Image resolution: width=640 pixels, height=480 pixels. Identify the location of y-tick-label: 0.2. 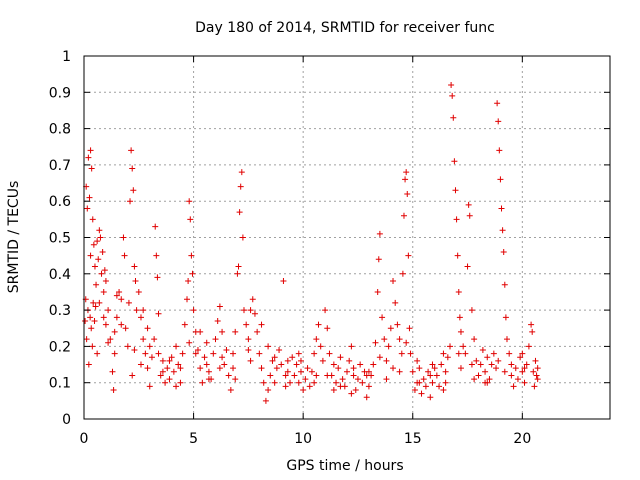
(60, 347).